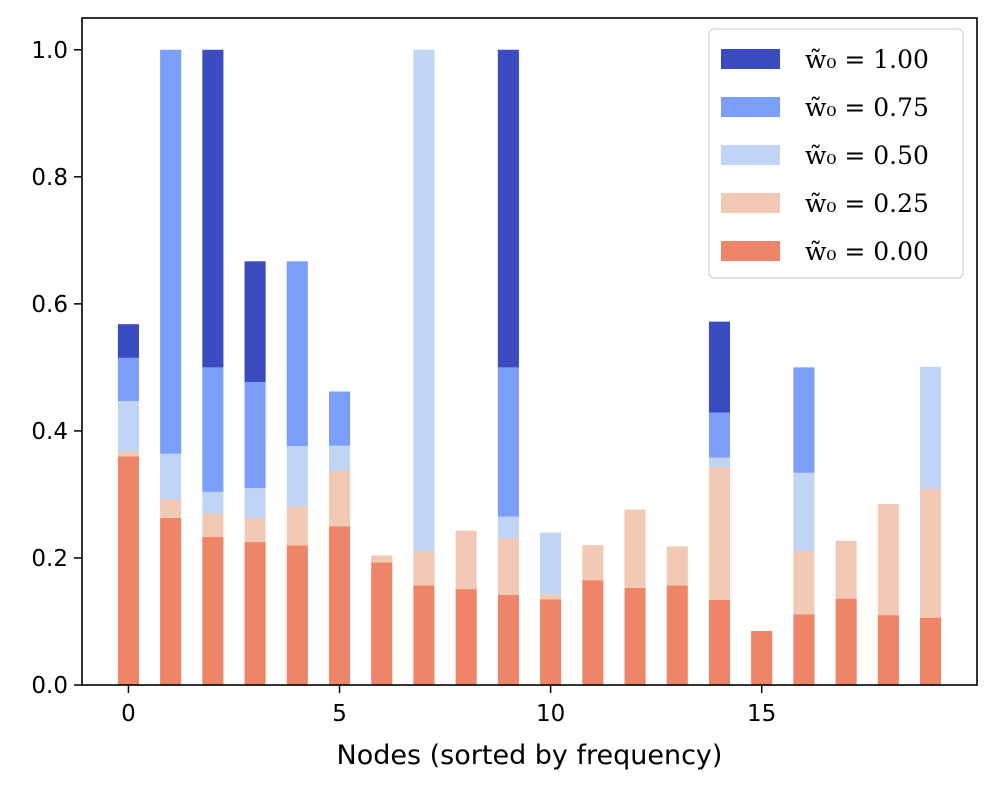 Image resolution: width=996 pixels, height=793 pixels. What do you see at coordinates (213, 610) in the screenshot?
I see `bar-node-2-w000` at bounding box center [213, 610].